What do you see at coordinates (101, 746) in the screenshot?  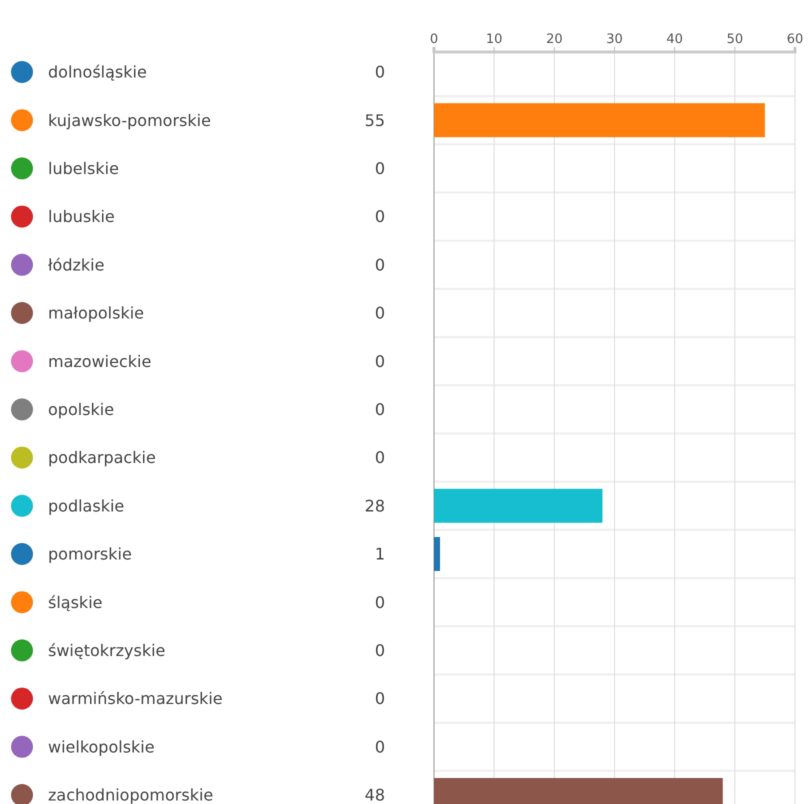 I see `y-tick-label: wielkopolskie` at bounding box center [101, 746].